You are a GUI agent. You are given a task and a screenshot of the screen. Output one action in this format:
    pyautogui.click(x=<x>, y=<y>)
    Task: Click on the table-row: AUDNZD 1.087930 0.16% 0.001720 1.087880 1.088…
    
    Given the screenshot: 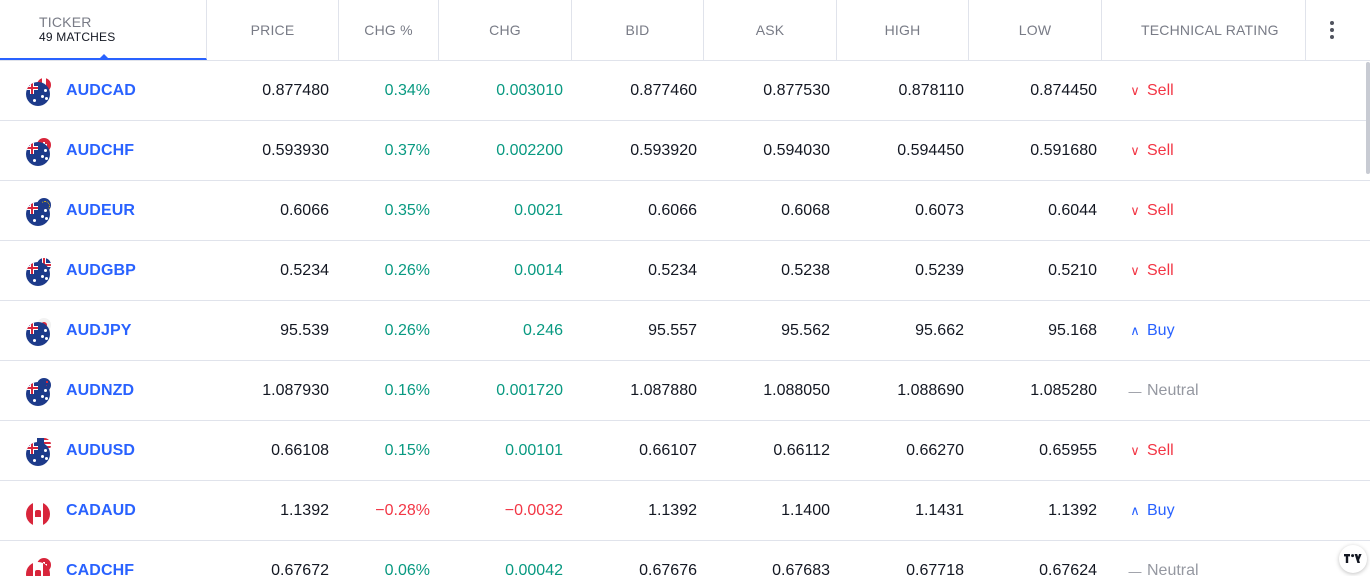 What is the action you would take?
    pyautogui.click(x=685, y=391)
    